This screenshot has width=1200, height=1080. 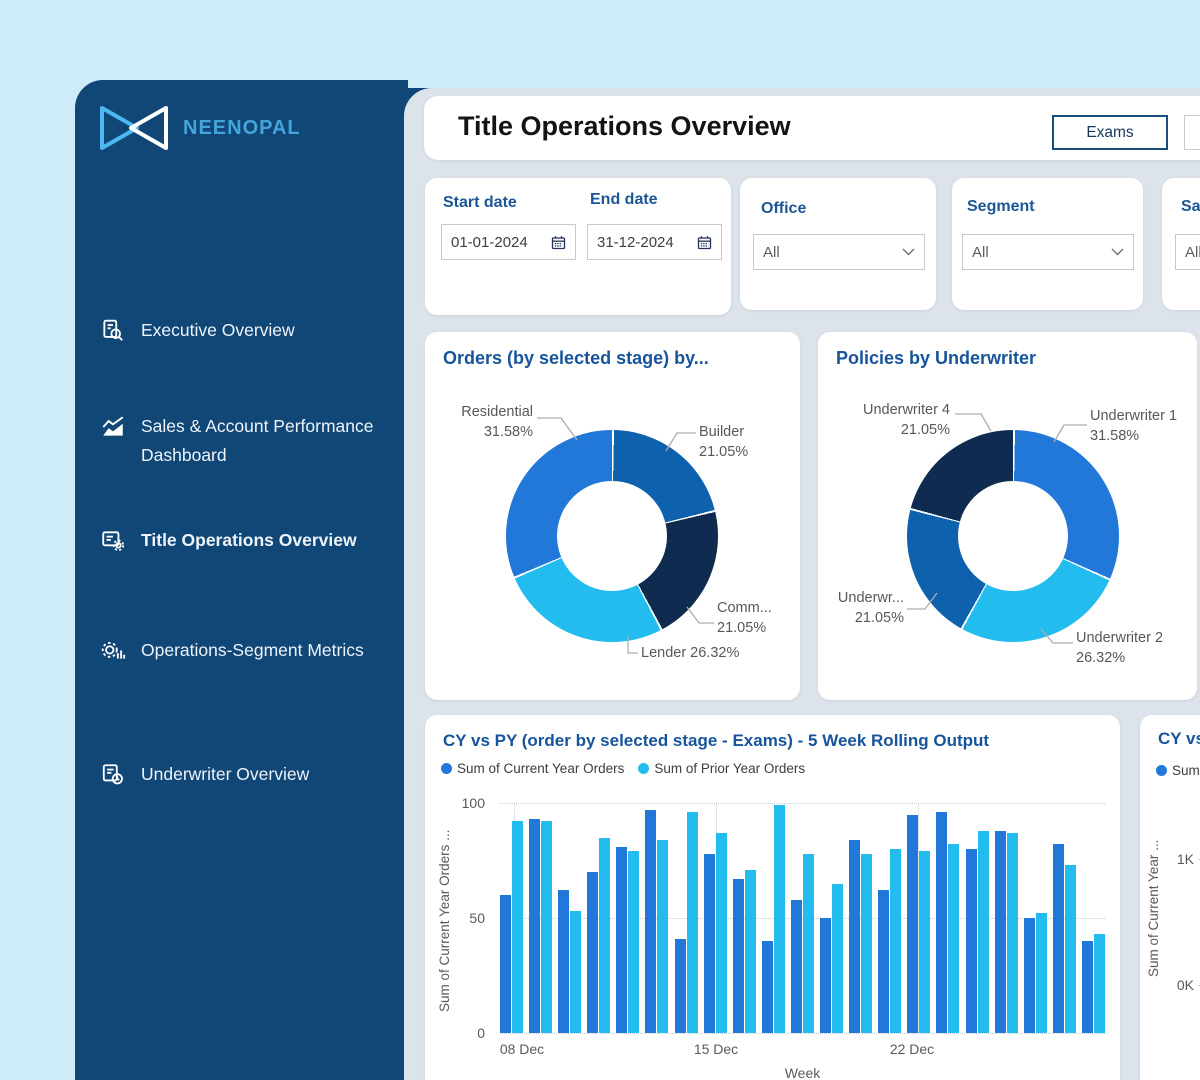 What do you see at coordinates (1170, 897) in the screenshot?
I see `cy-vs-mini-chart-card: CY vs Sum Sum of Current Year ... 1K 0K` at bounding box center [1170, 897].